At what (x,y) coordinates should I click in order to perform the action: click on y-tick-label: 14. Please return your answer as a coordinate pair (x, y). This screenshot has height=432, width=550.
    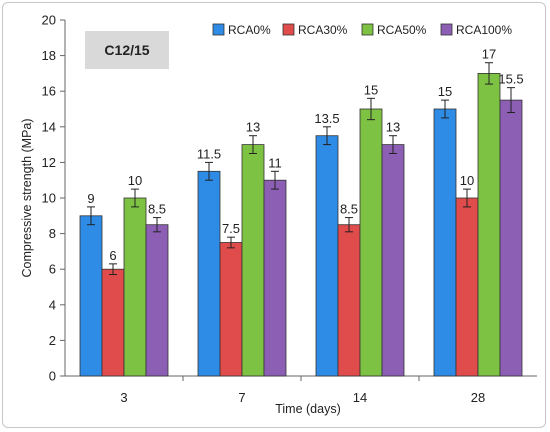
    Looking at the image, I should click on (49, 126).